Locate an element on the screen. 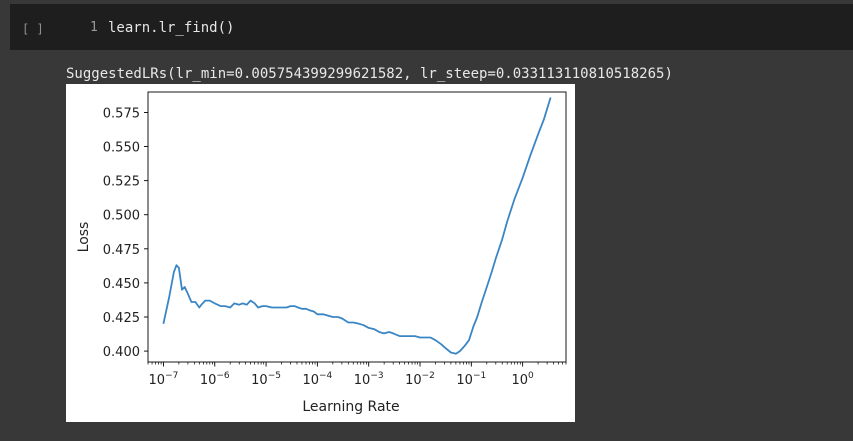 The width and height of the screenshot is (853, 441). y-tick-label: 0.550 is located at coordinates (121, 148).